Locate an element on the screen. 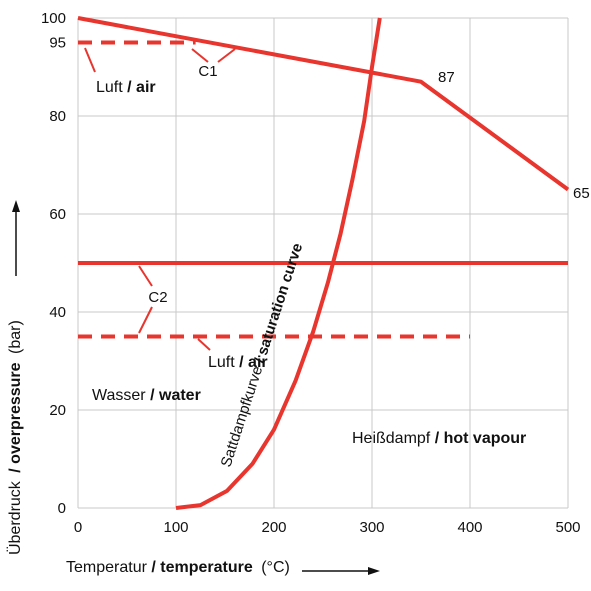 The height and width of the screenshot is (591, 591). c1-label: C1 is located at coordinates (207, 71).